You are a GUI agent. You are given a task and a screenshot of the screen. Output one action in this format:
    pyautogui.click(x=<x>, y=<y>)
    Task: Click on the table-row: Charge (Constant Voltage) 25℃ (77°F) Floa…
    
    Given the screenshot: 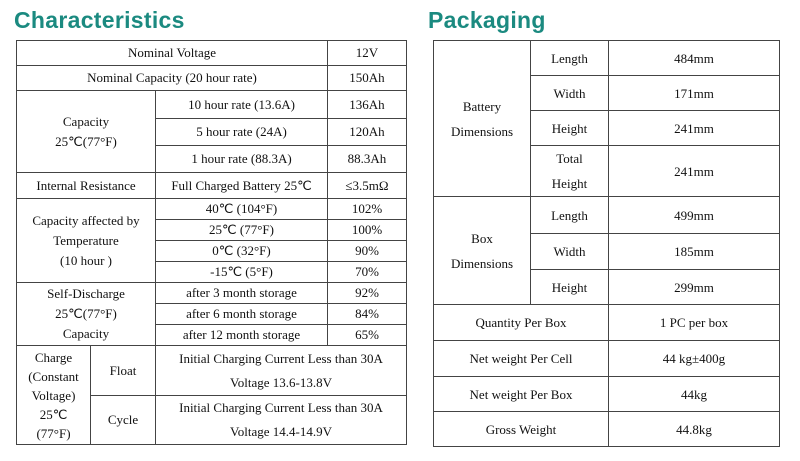 What is the action you would take?
    pyautogui.click(x=211, y=395)
    